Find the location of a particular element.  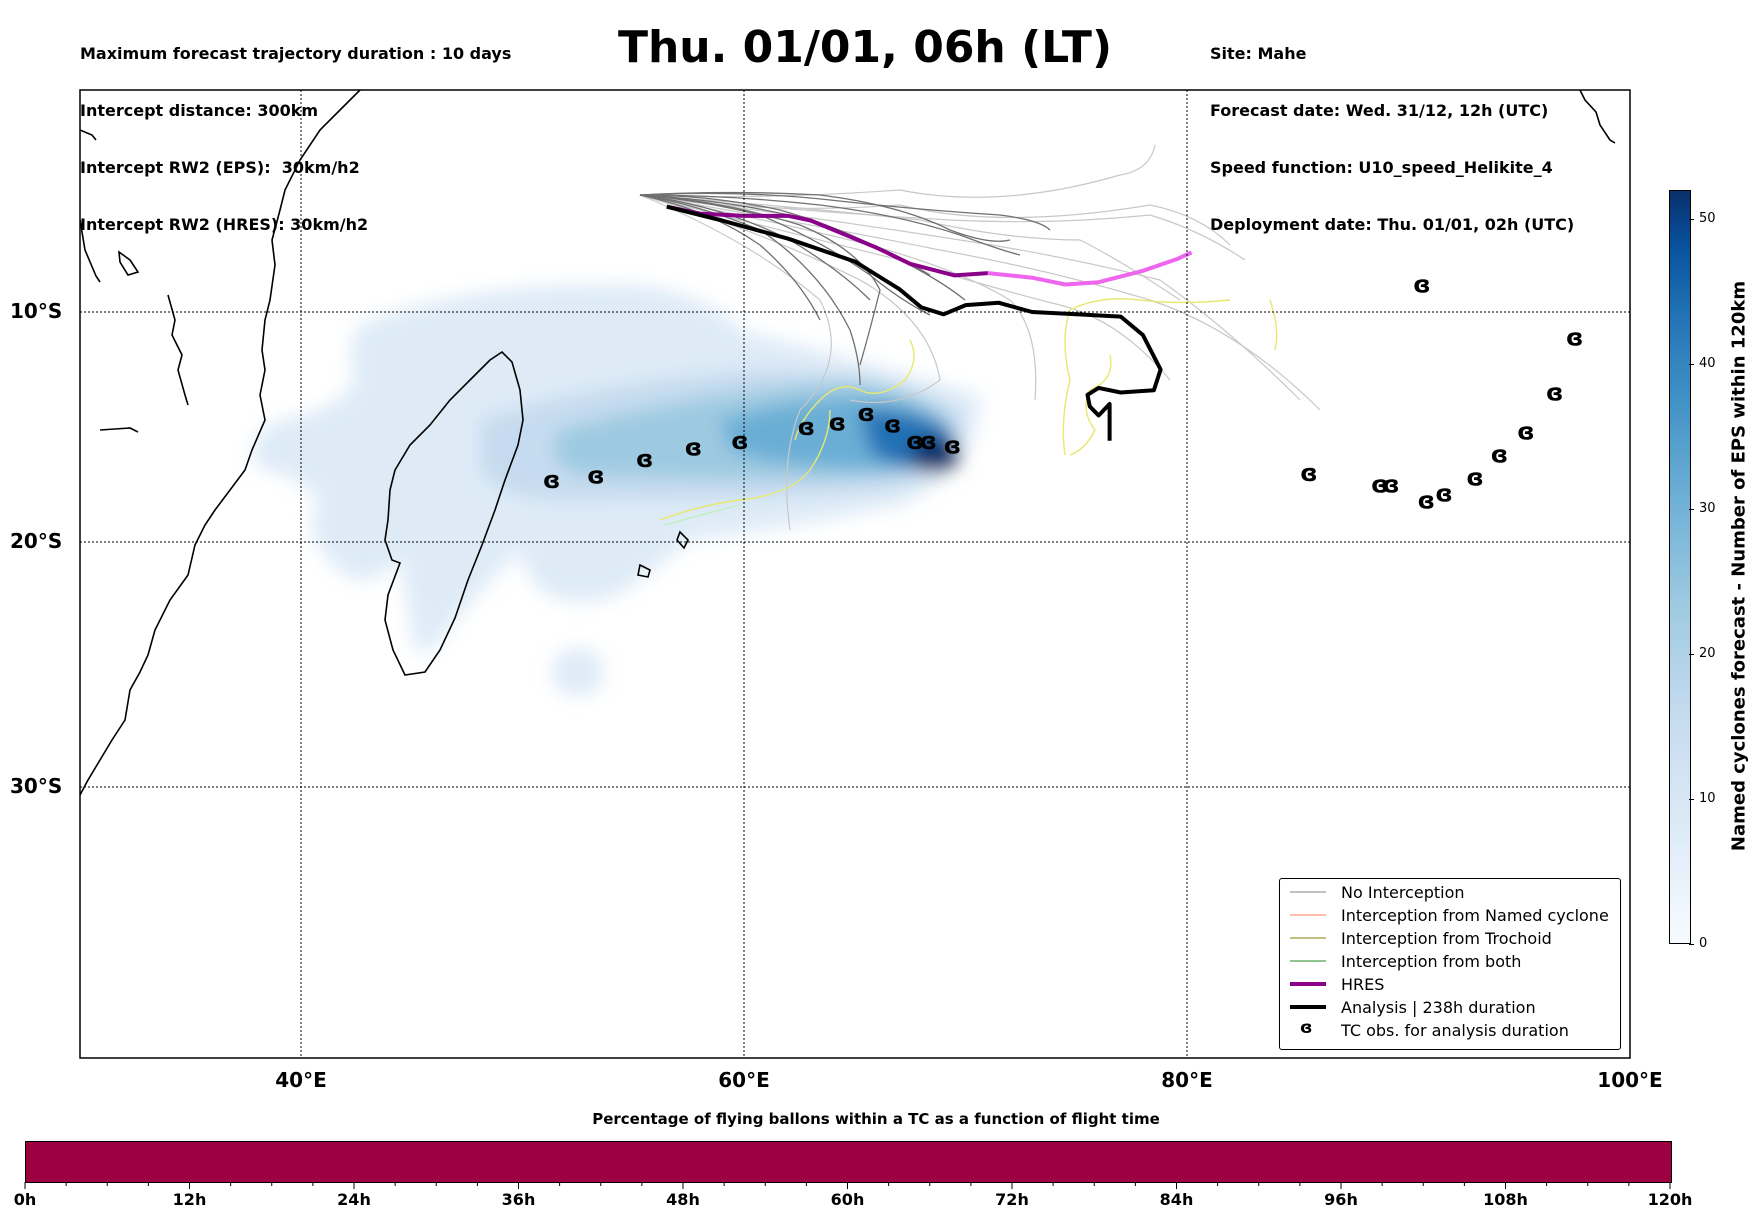

eps-near-trajectories is located at coordinates (845, 288).